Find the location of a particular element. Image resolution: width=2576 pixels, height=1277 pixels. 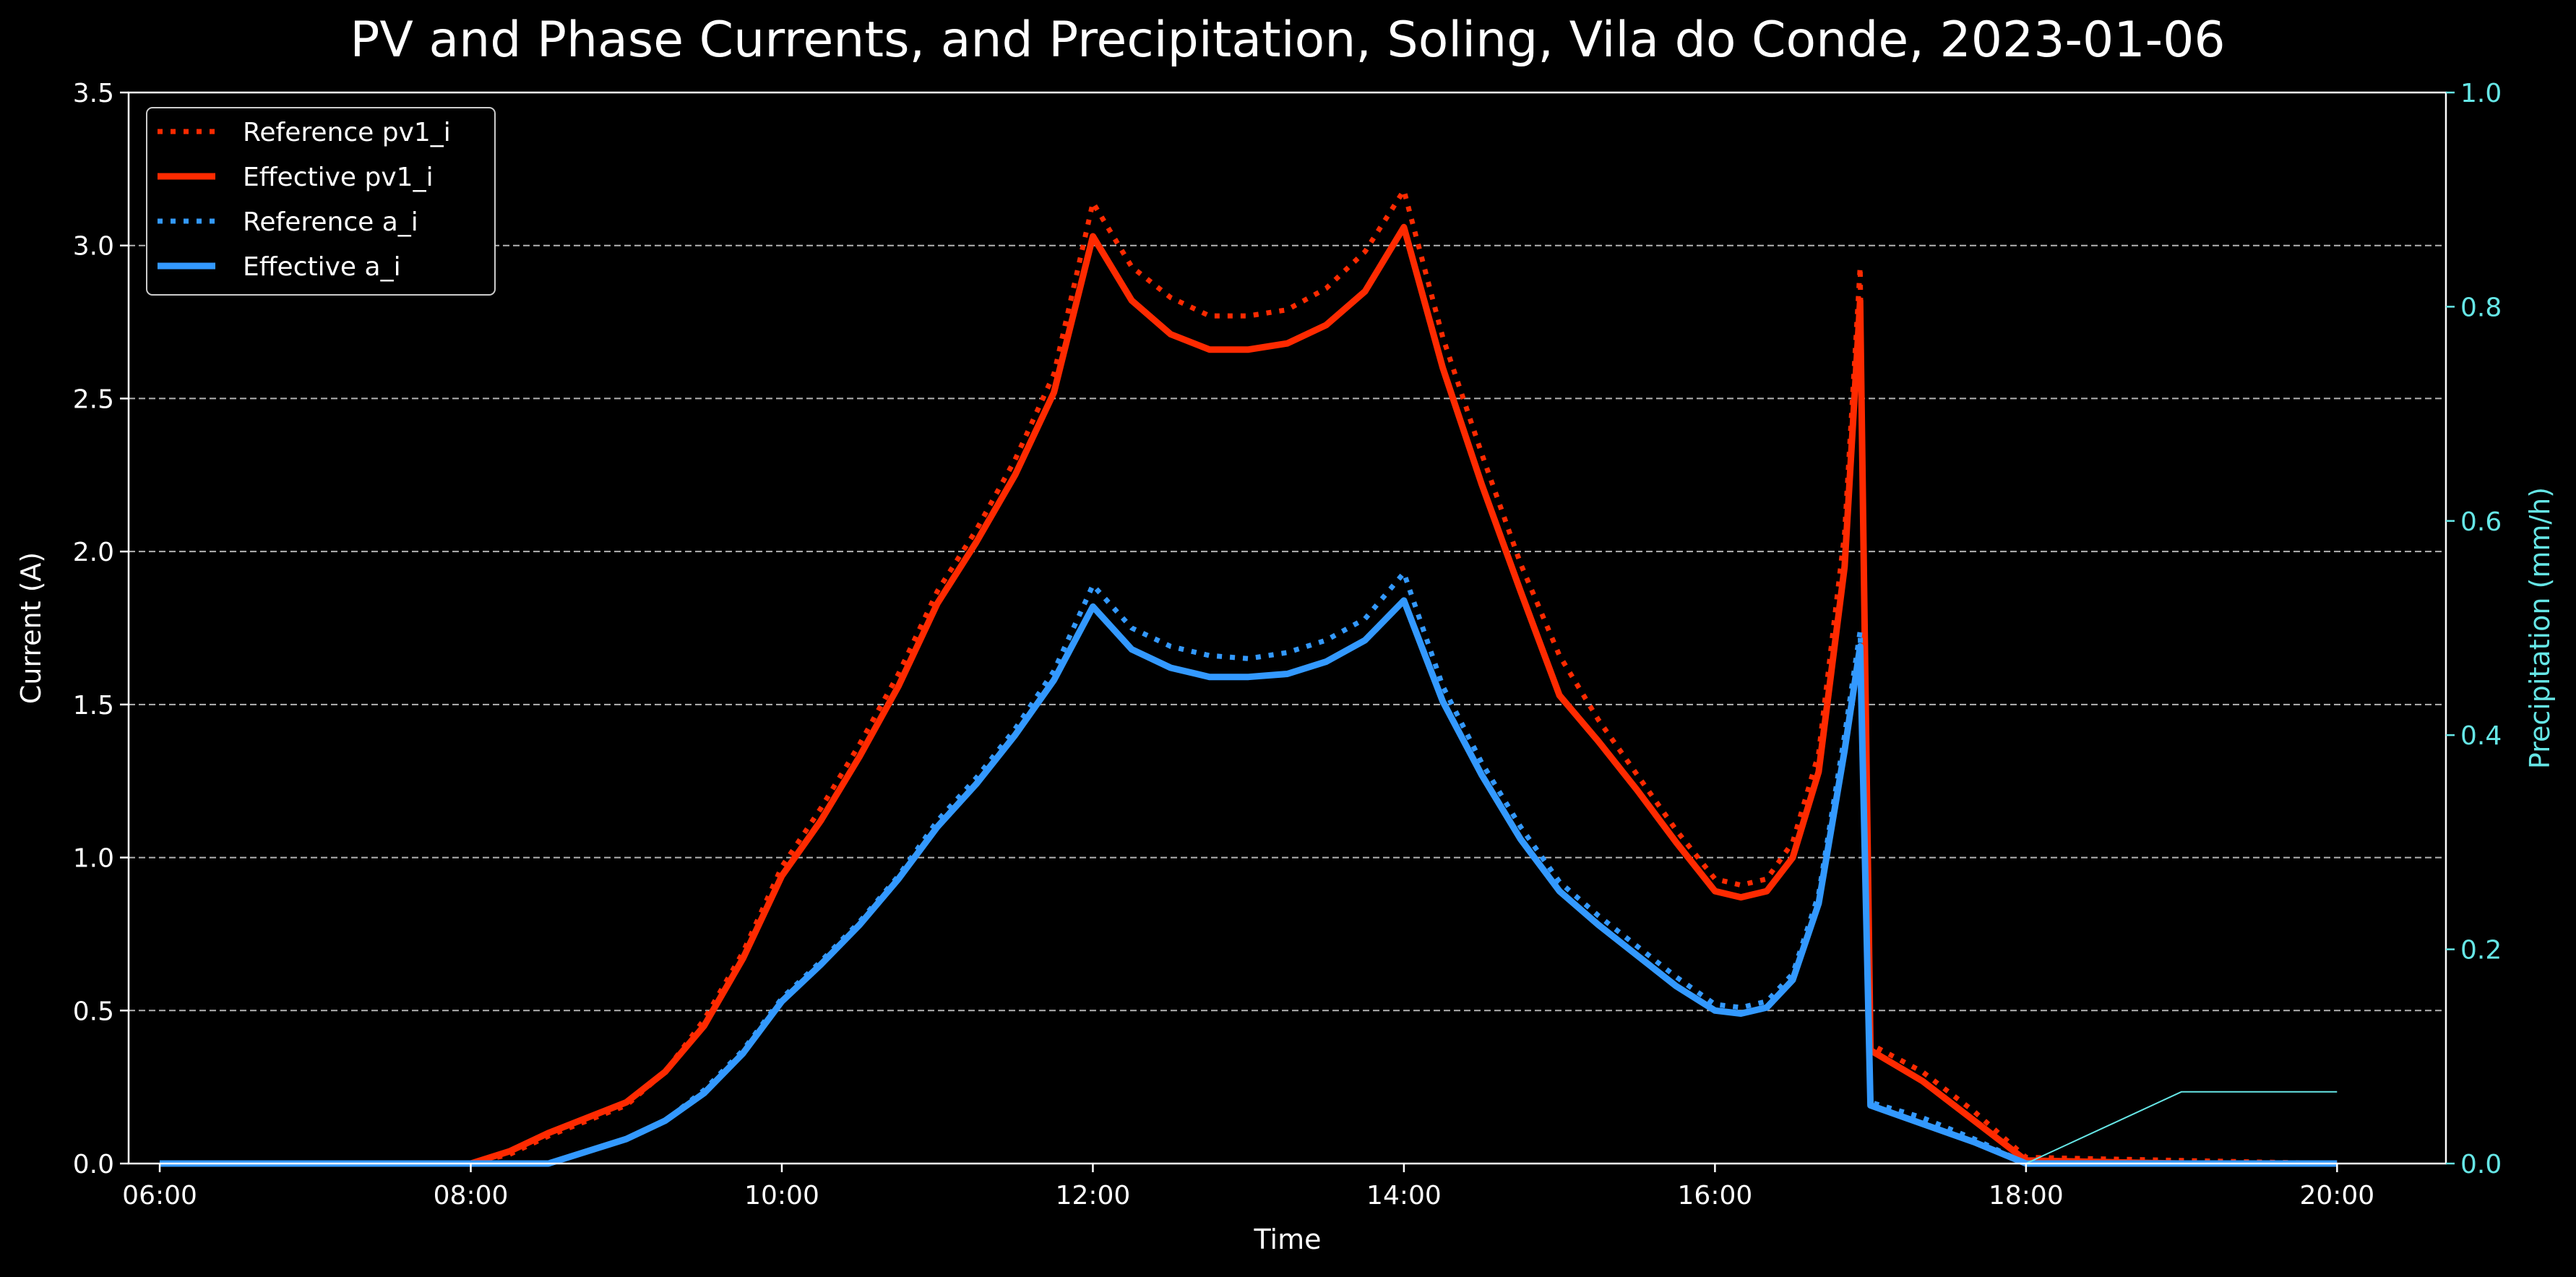

x-tick-label: 14:00 is located at coordinates (1404, 1196).